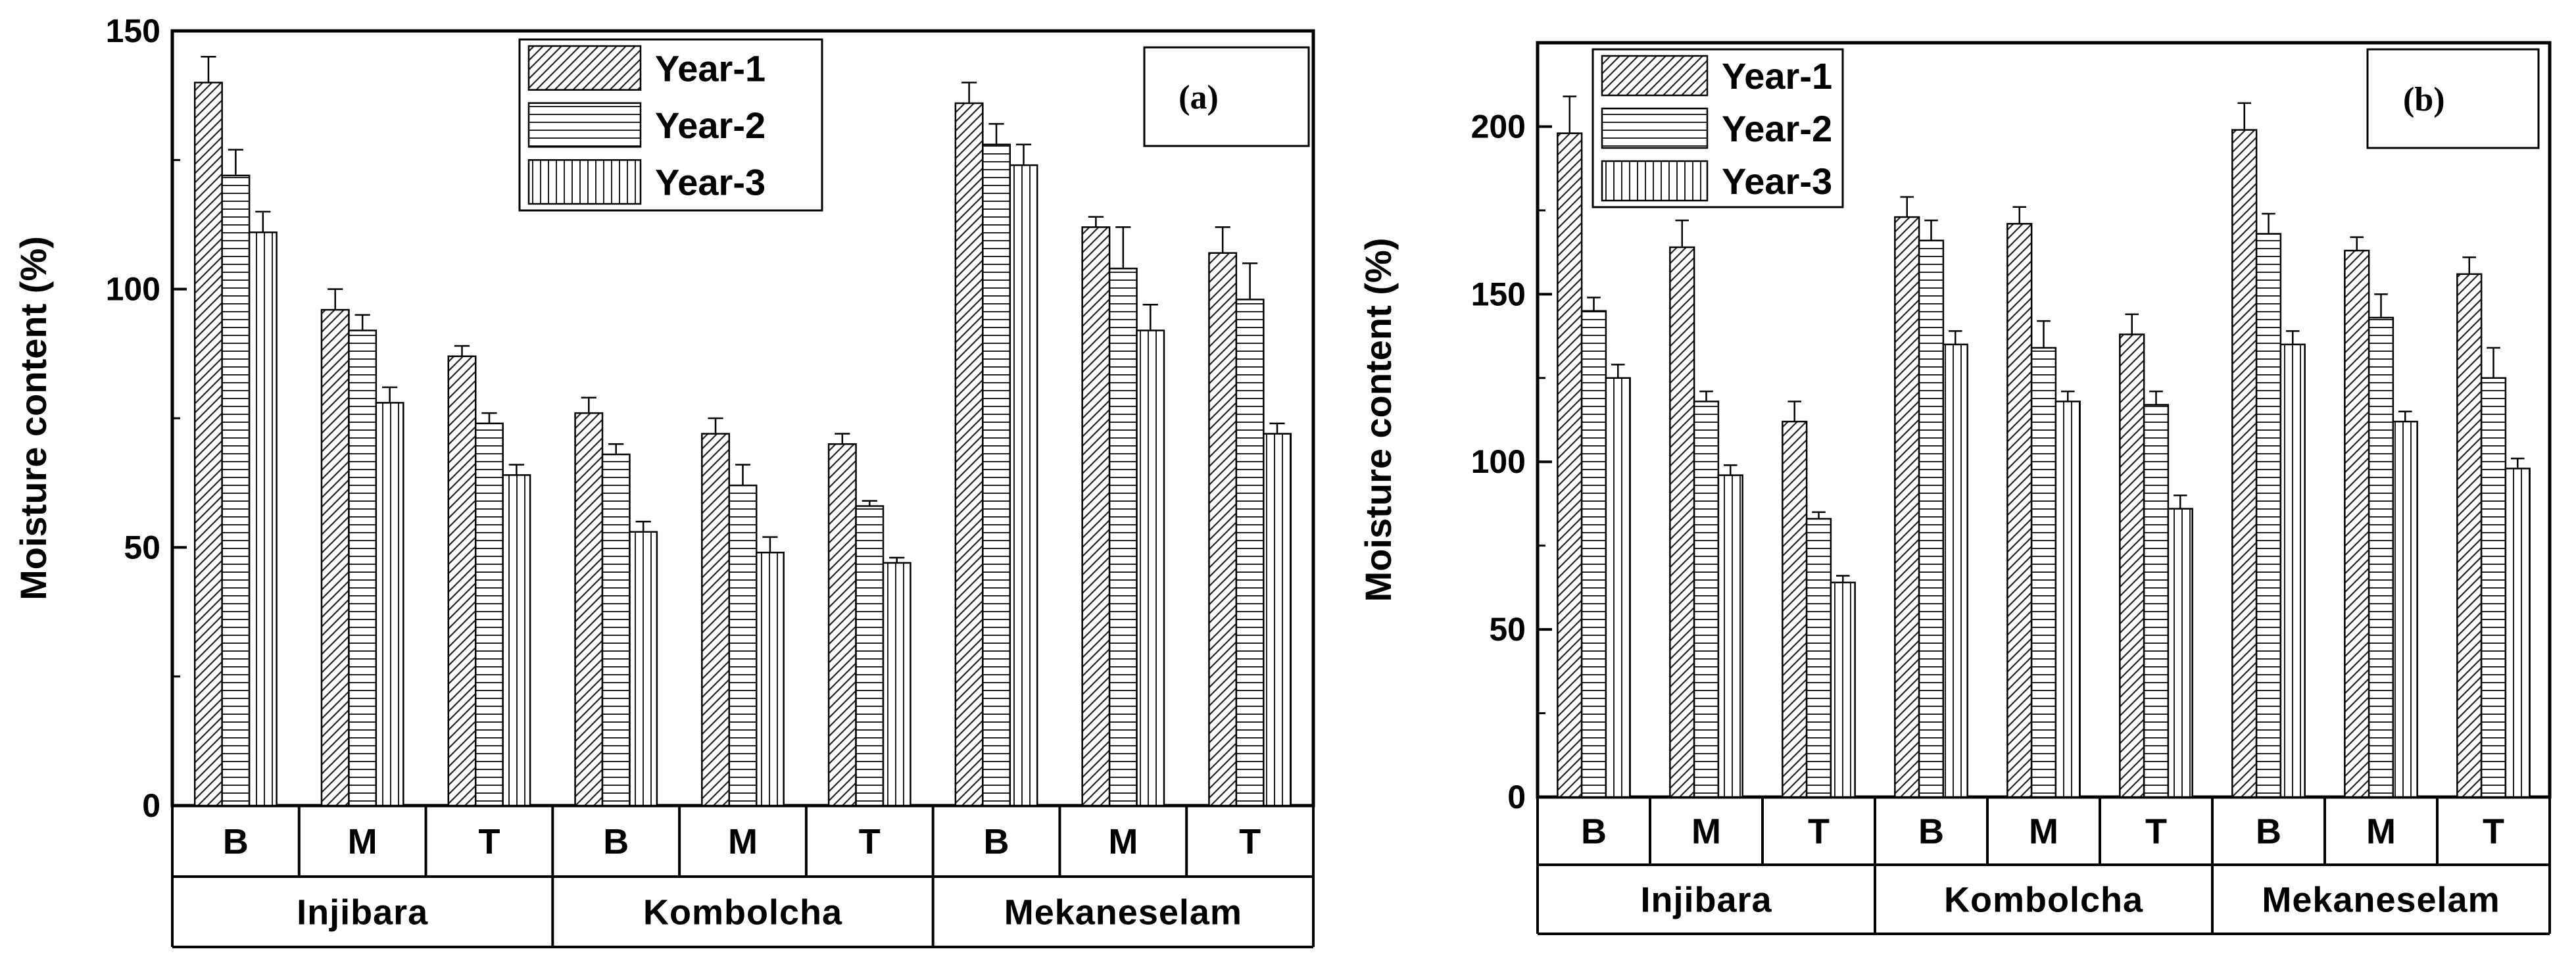 This screenshot has width=2576, height=970. Describe the element at coordinates (1199, 97) in the screenshot. I see `panel-tag: (a)` at that location.